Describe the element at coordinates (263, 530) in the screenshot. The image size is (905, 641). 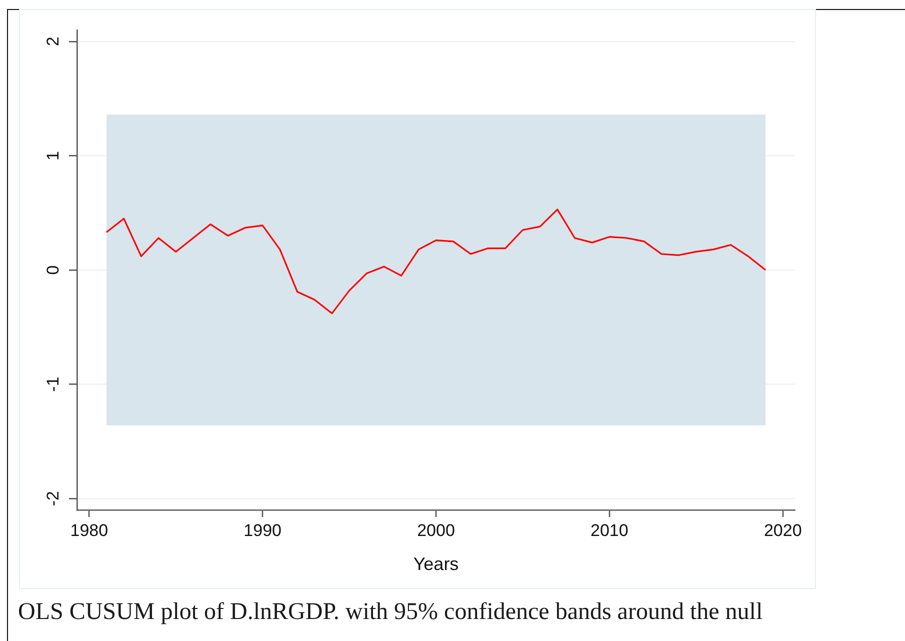
I see `x-tick-label: 1990` at that location.